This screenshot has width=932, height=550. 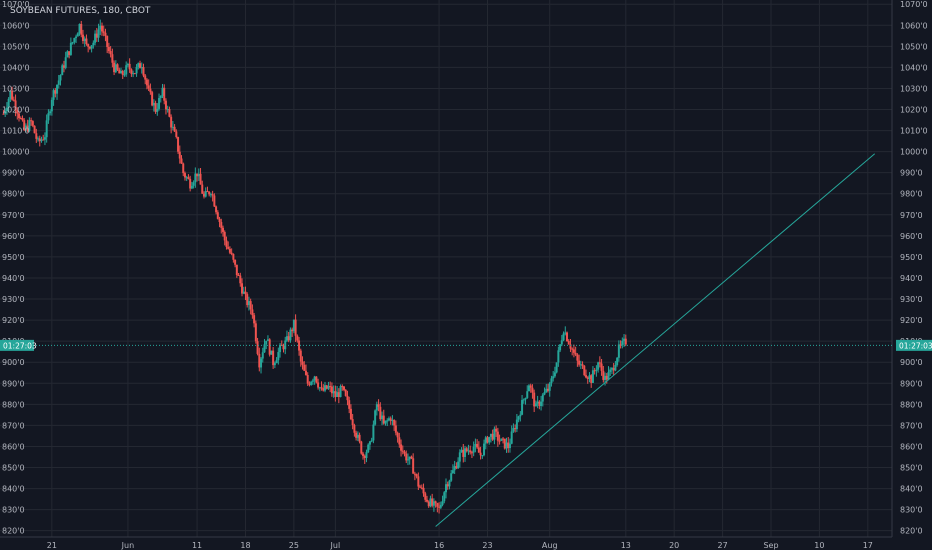 What do you see at coordinates (911, 446) in the screenshot?
I see `y-tick-label-right: 860'0` at bounding box center [911, 446].